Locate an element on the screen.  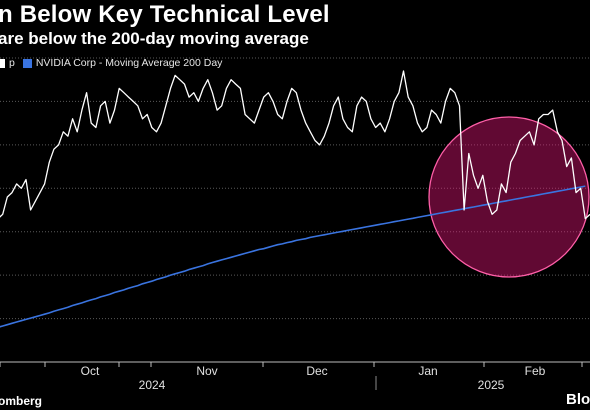
legend-item-price: p is located at coordinates (7, 63).